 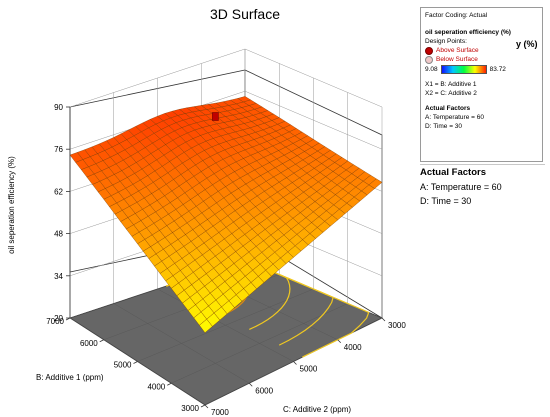 I want to click on actual-factors-heading: Actual Factors, so click(x=448, y=108).